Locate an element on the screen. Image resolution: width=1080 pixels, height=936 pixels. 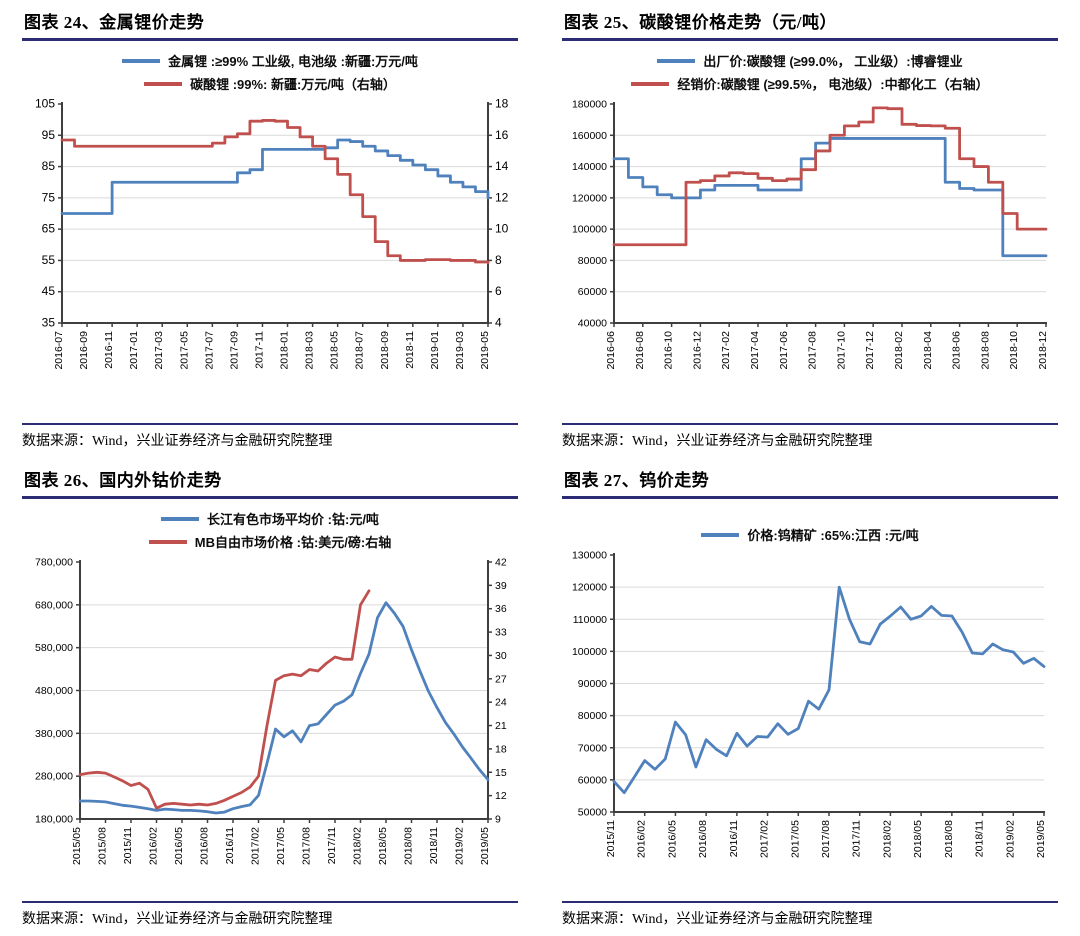
svg-text: 380,000 is located at coordinates (54, 734).